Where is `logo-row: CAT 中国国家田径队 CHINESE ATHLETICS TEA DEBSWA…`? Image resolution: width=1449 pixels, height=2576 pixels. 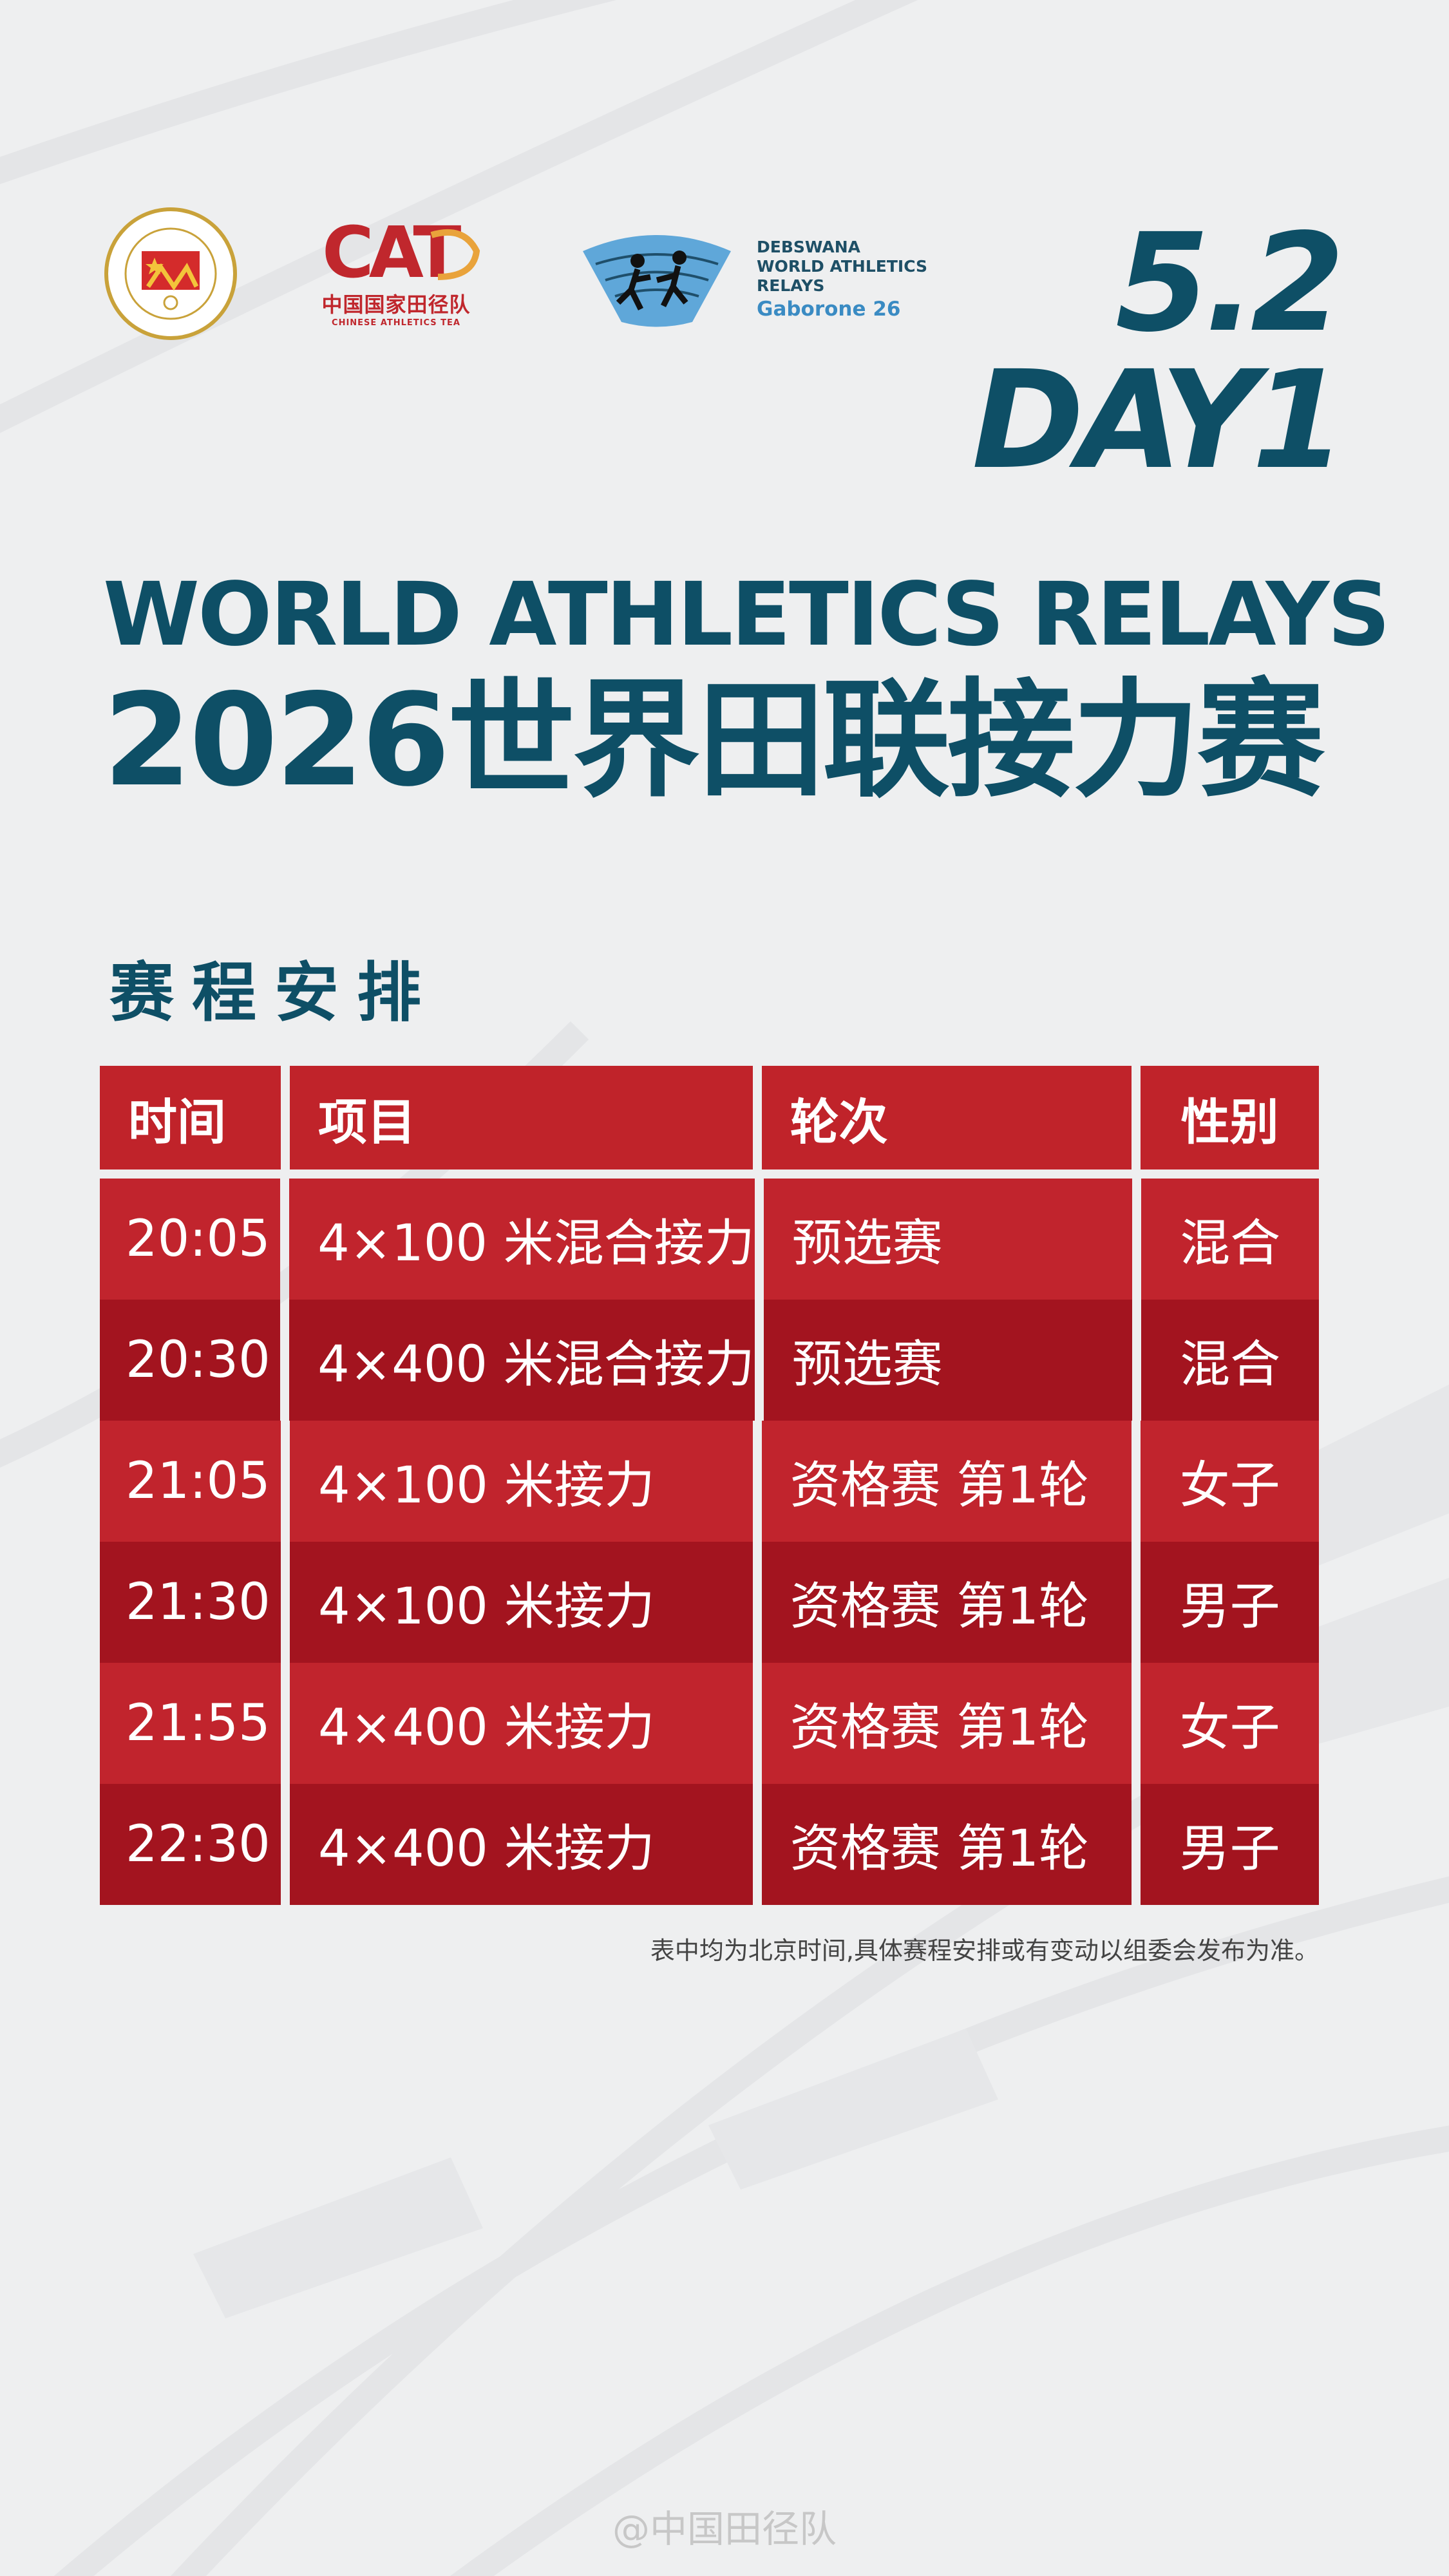
logo-row: CAT 中国国家田径队 CHINESE ATHLETICS TEA DEBSWA… is located at coordinates (522, 283).